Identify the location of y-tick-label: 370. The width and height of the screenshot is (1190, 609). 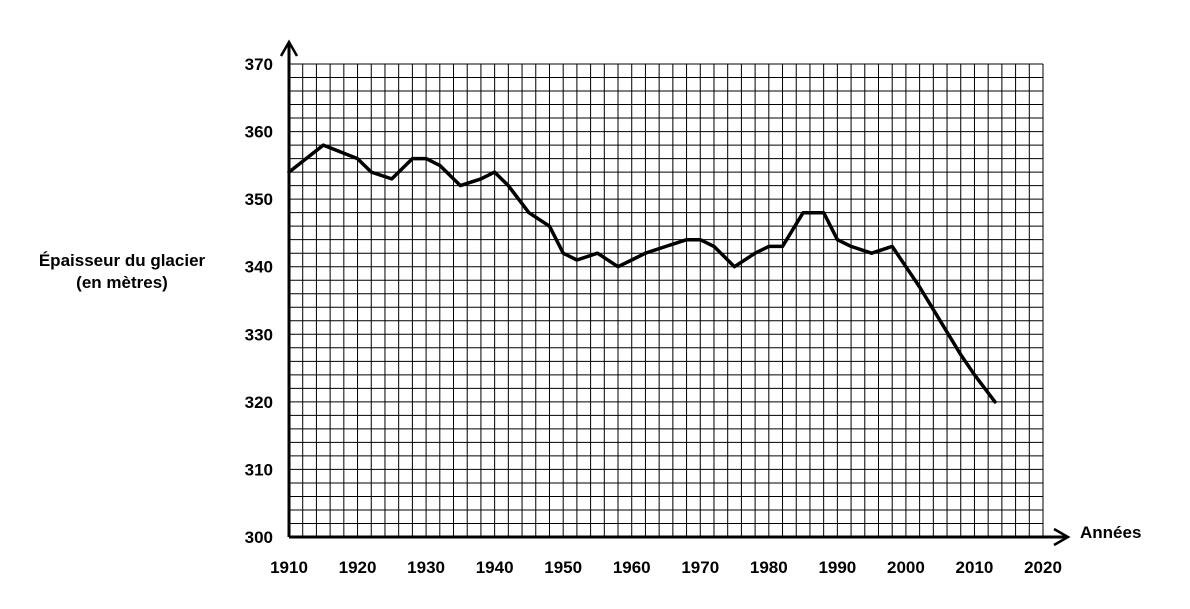
(259, 64).